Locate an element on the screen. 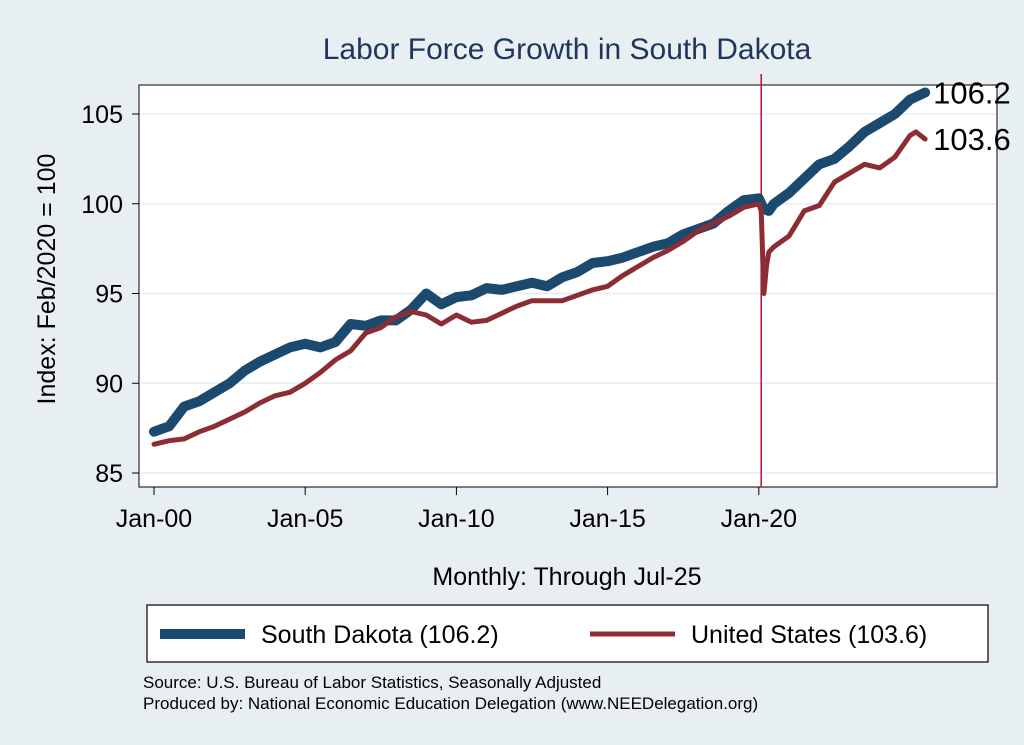  legend-box is located at coordinates (567, 633).